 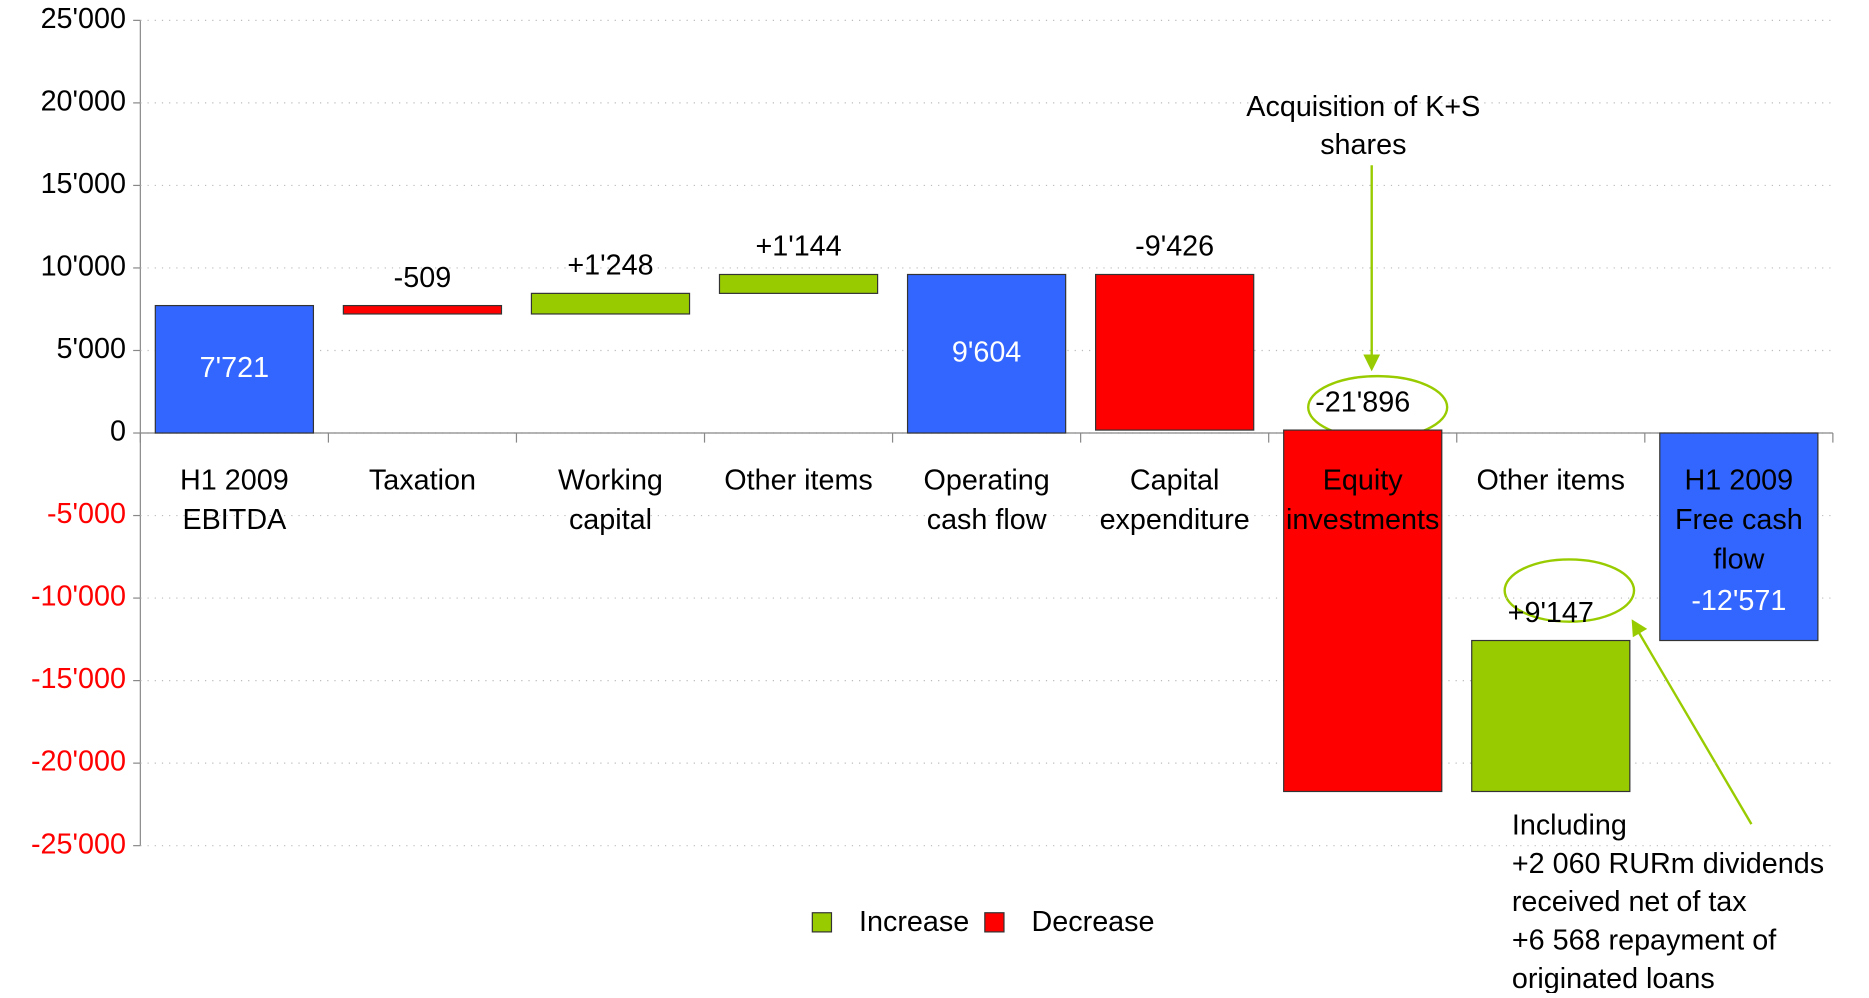 I want to click on x-tick-label: Equity investments, so click(x=1362, y=500).